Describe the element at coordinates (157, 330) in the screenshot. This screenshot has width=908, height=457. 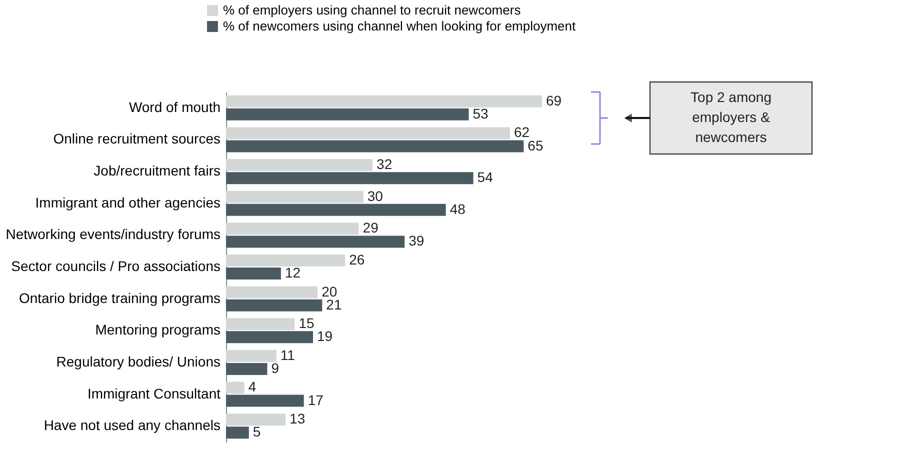
I see `y-tick-label: Mentoring programs` at that location.